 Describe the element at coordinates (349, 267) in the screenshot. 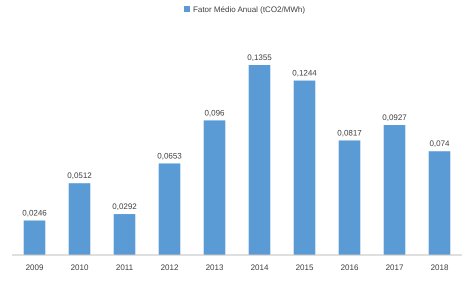

I see `x-tick-label: 2016` at that location.